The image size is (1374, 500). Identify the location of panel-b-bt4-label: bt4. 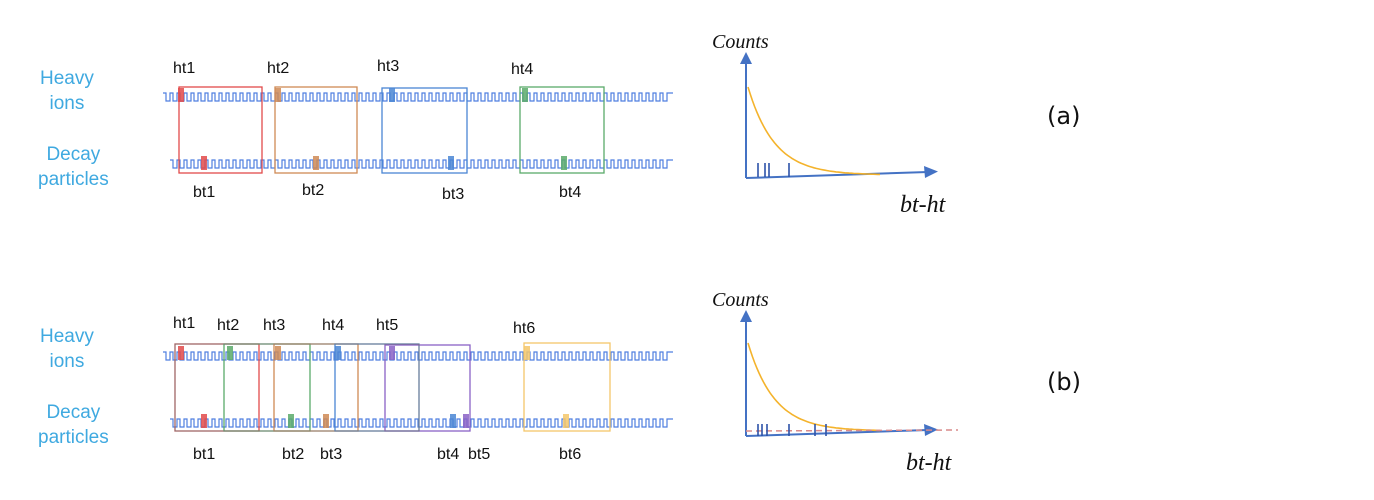
(448, 454).